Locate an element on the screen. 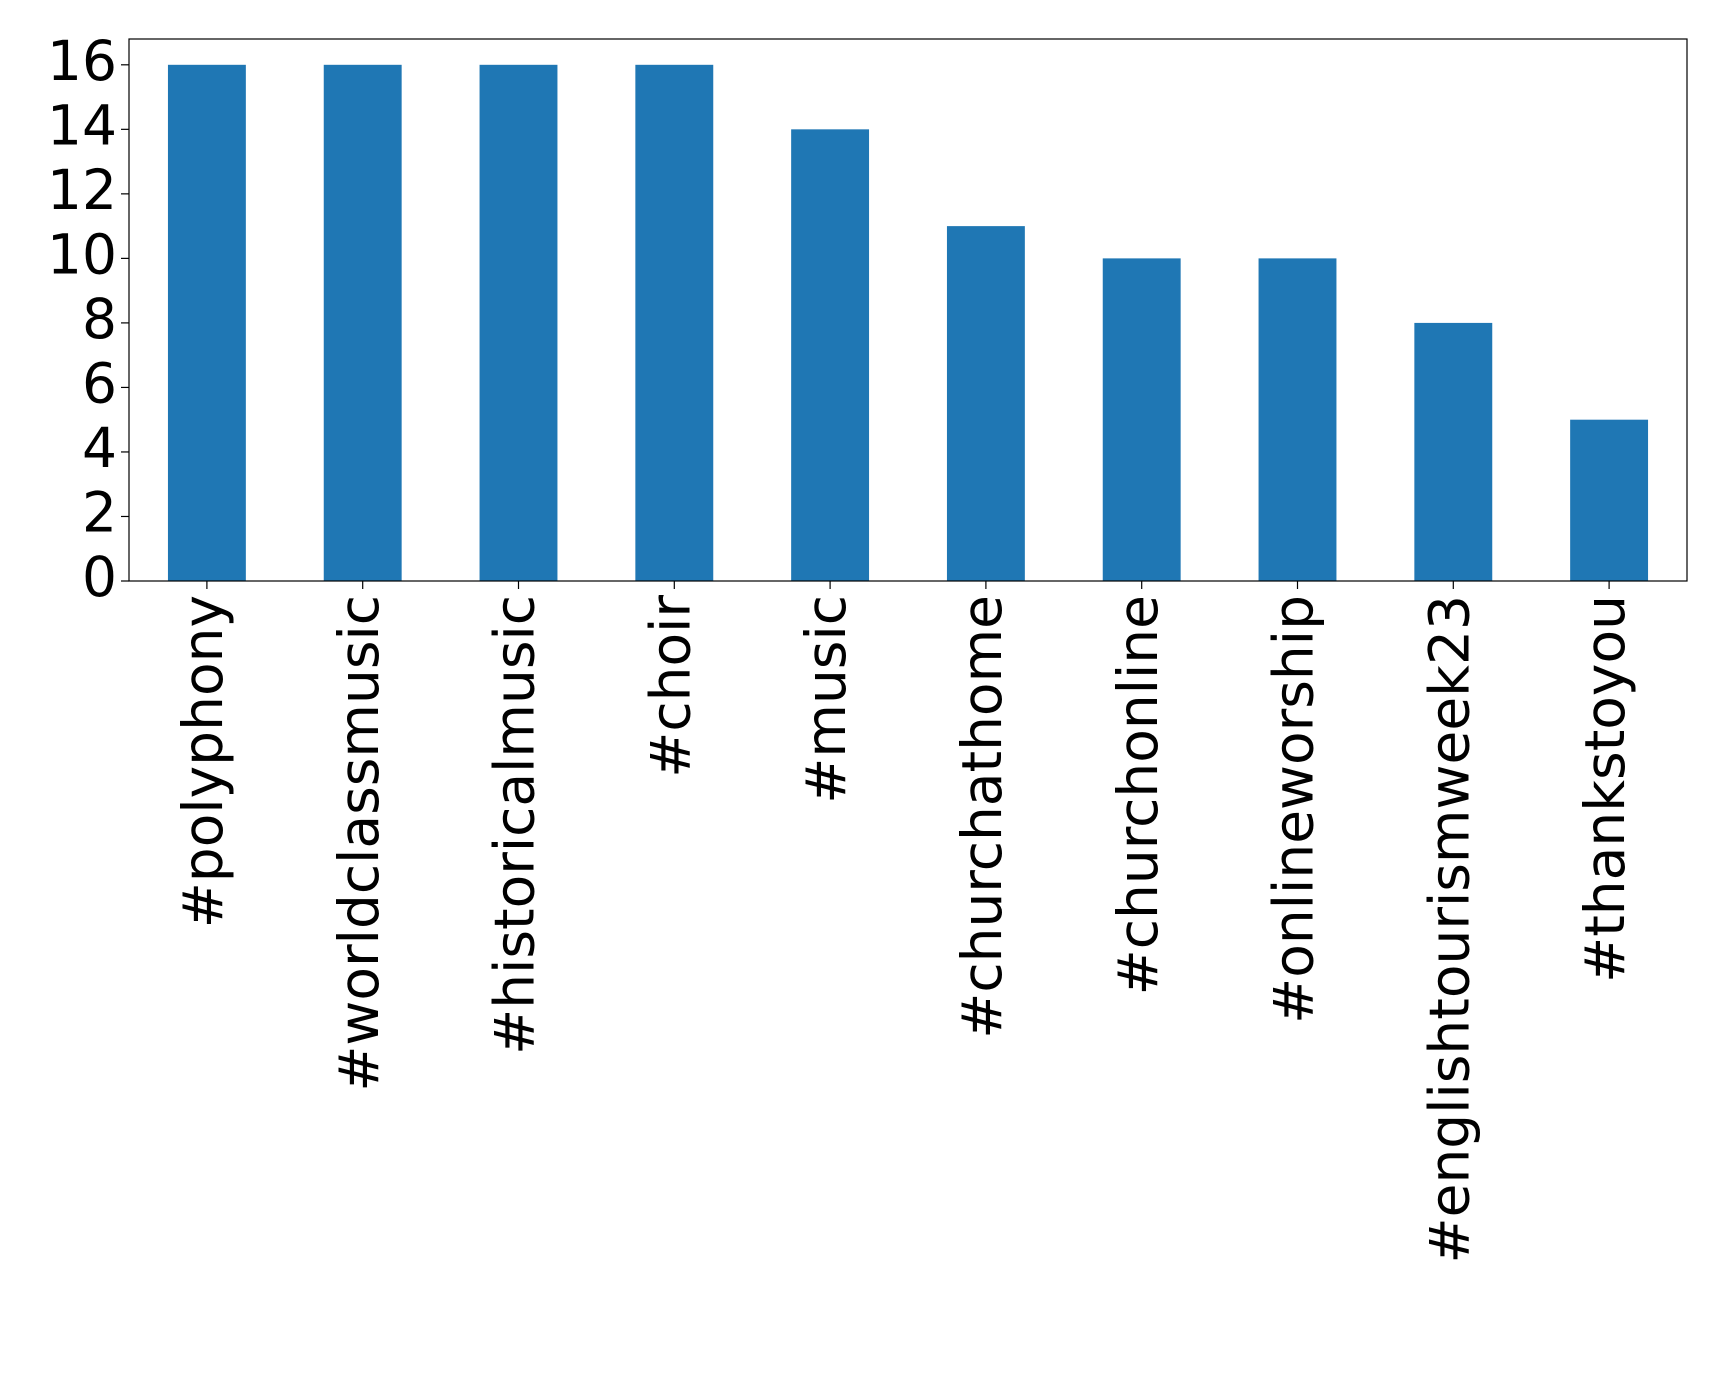 This screenshot has height=1387, width=1719. y-tick-label: 4 is located at coordinates (99, 448).